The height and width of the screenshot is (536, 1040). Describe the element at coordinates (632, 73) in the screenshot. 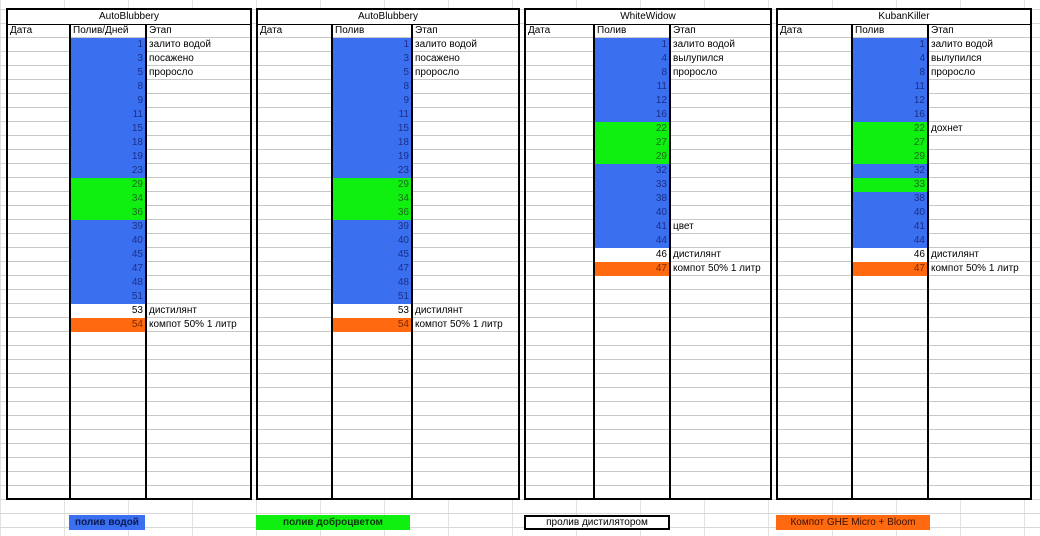

I see `water-day-cell: 8` at that location.